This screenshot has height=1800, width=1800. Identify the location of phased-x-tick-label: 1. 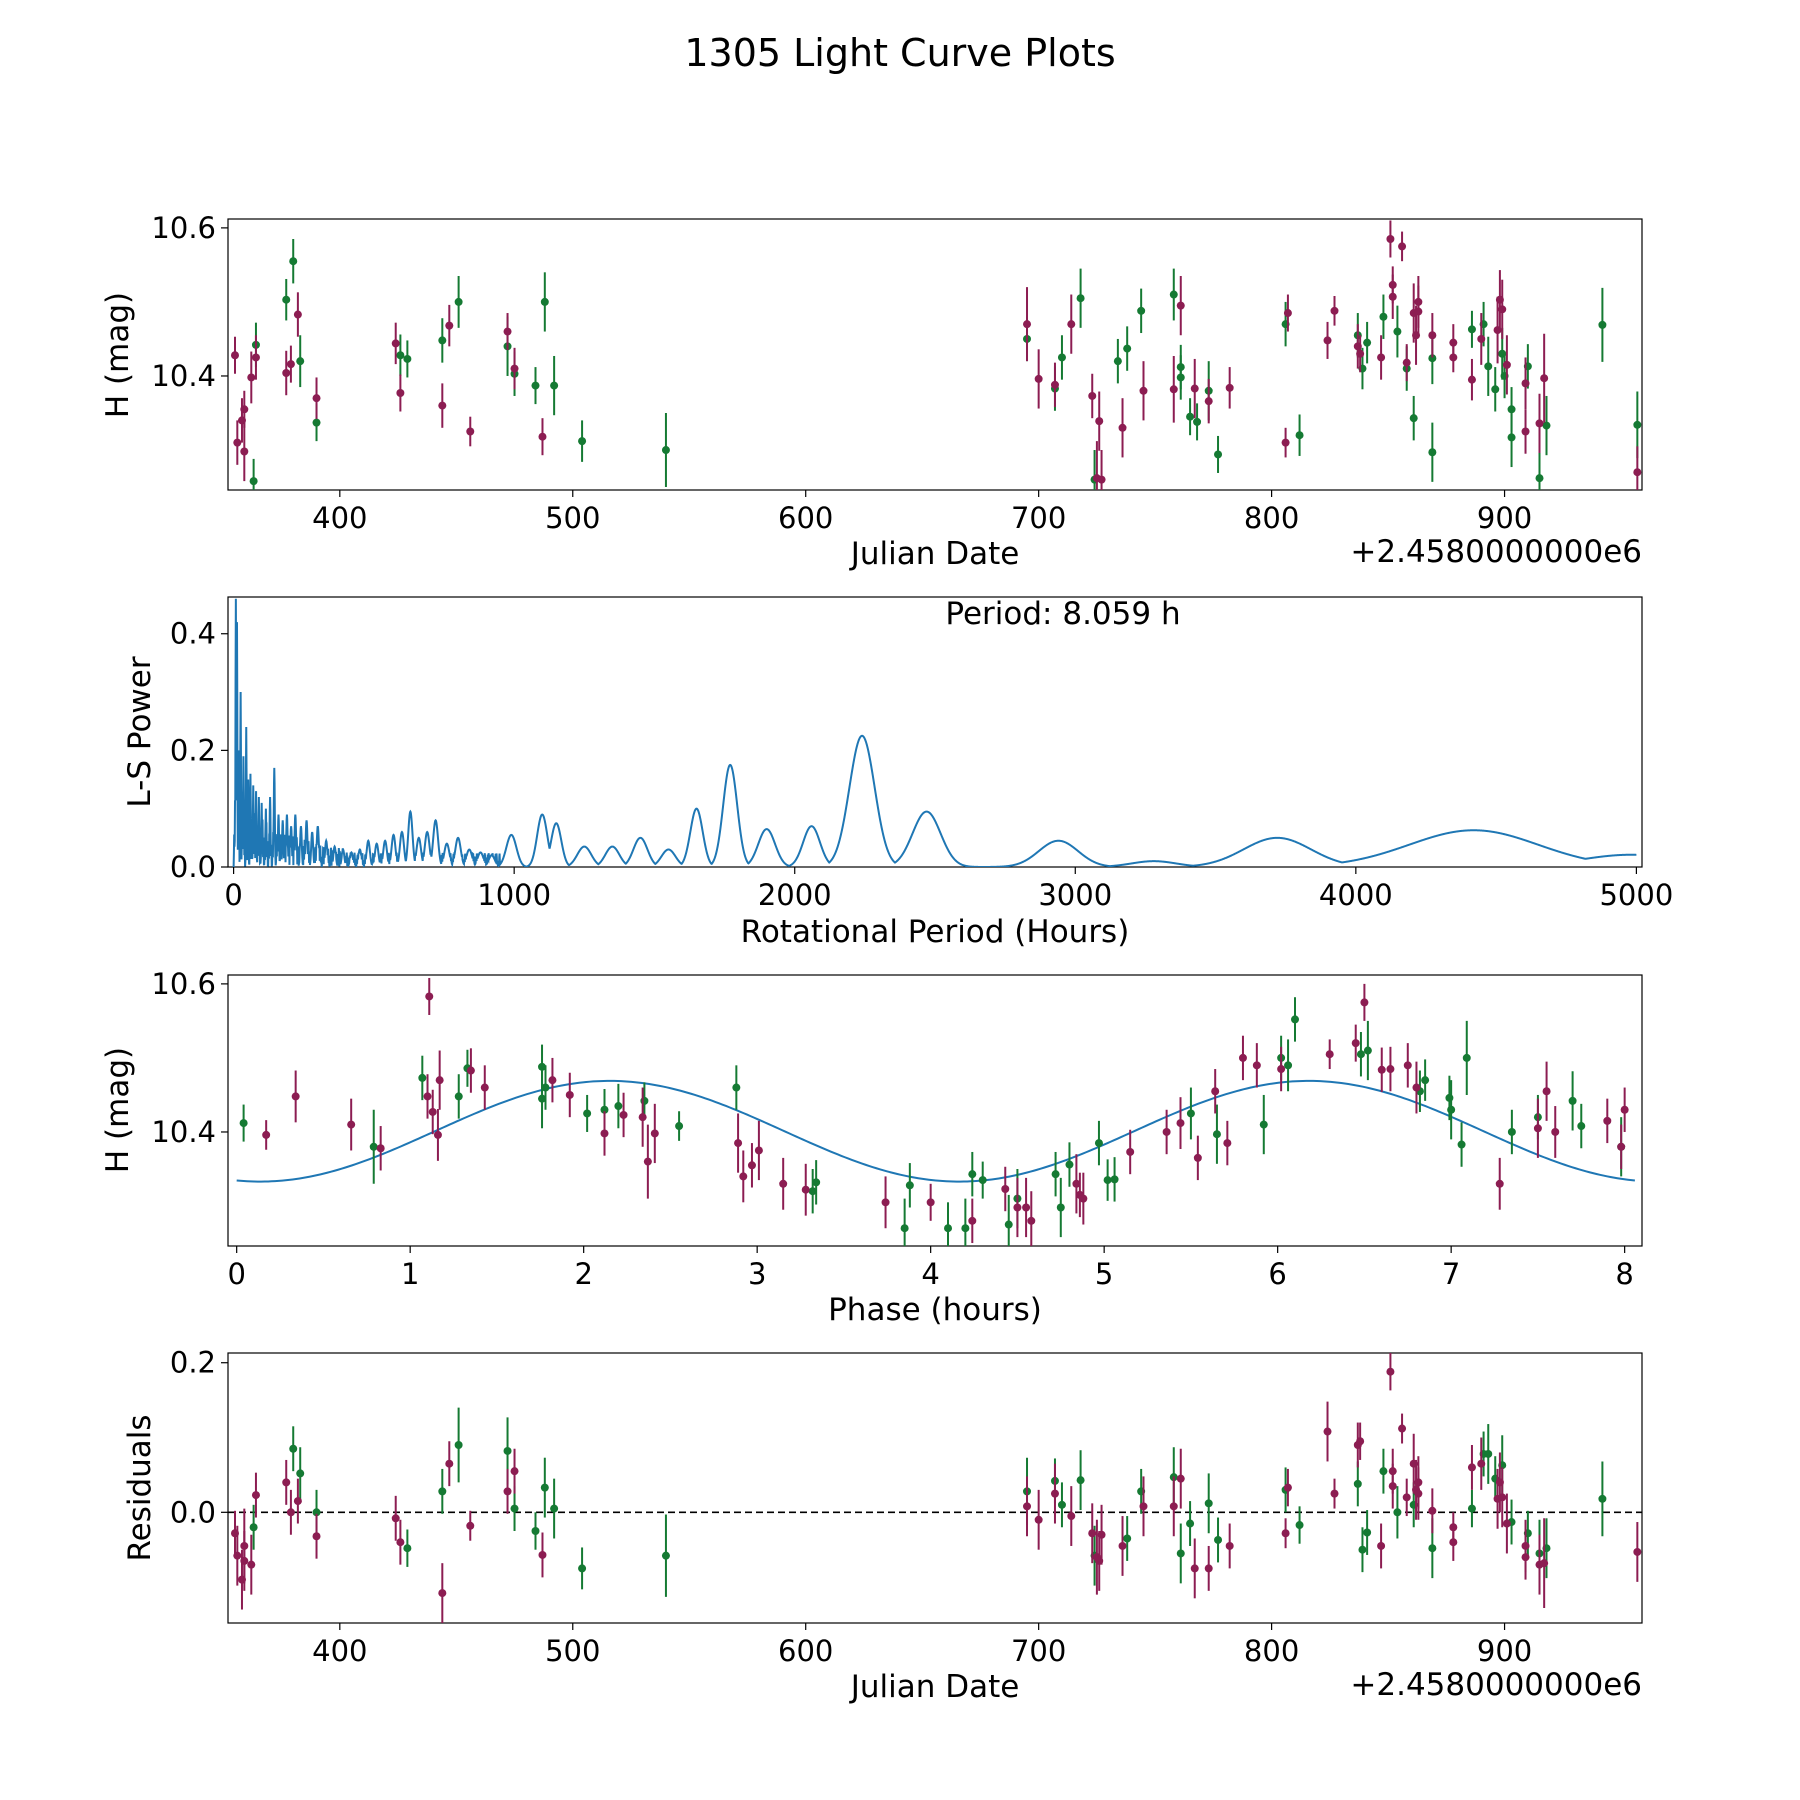
(410, 1274).